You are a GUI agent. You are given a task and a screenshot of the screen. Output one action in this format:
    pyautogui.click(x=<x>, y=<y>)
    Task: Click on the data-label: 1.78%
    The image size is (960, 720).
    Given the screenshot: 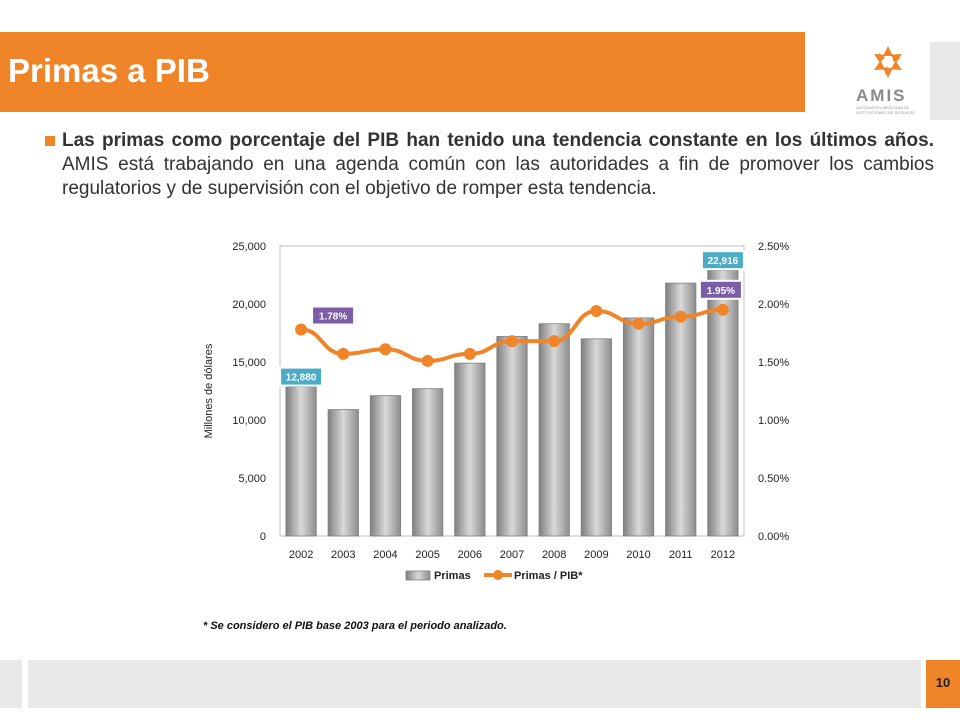 What is the action you would take?
    pyautogui.click(x=333, y=317)
    